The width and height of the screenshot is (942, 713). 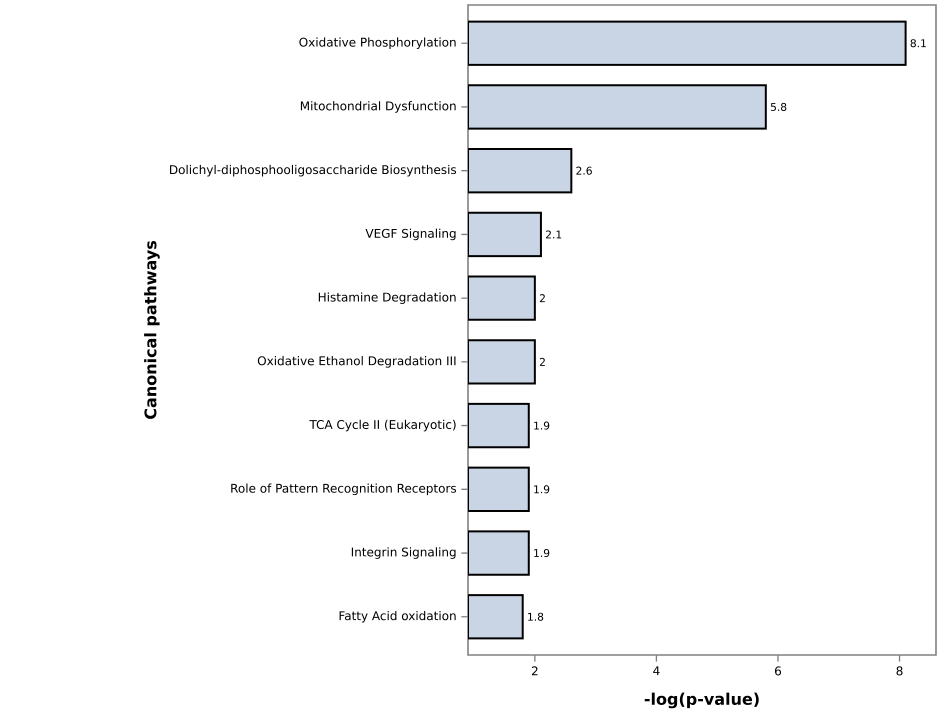 I want to click on y-tick-label: VEGF Signaling, so click(x=410, y=234).